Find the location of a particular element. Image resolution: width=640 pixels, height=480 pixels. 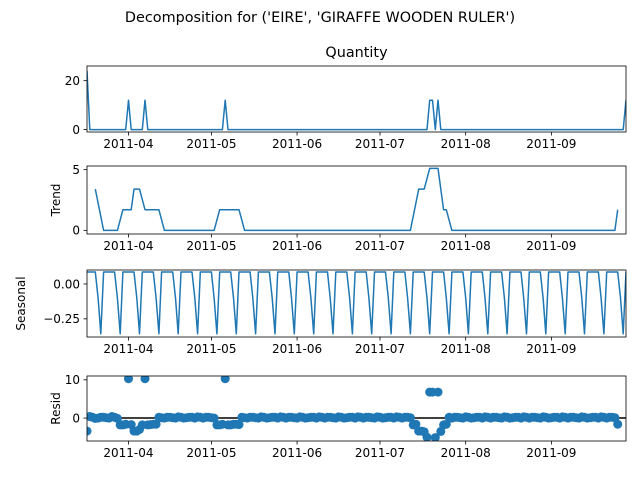

y-tick-label: 10 is located at coordinates (72, 380).